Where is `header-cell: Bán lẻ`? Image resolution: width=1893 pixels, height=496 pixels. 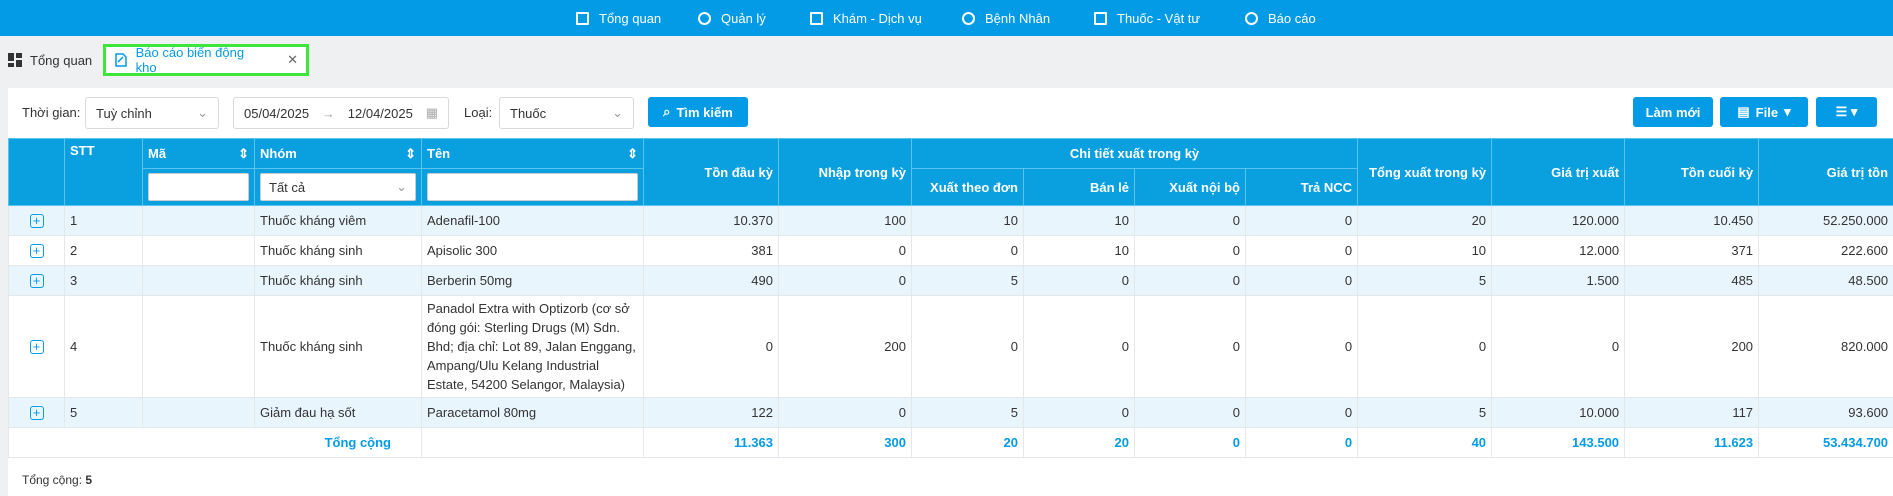 header-cell: Bán lẻ is located at coordinates (1079, 187).